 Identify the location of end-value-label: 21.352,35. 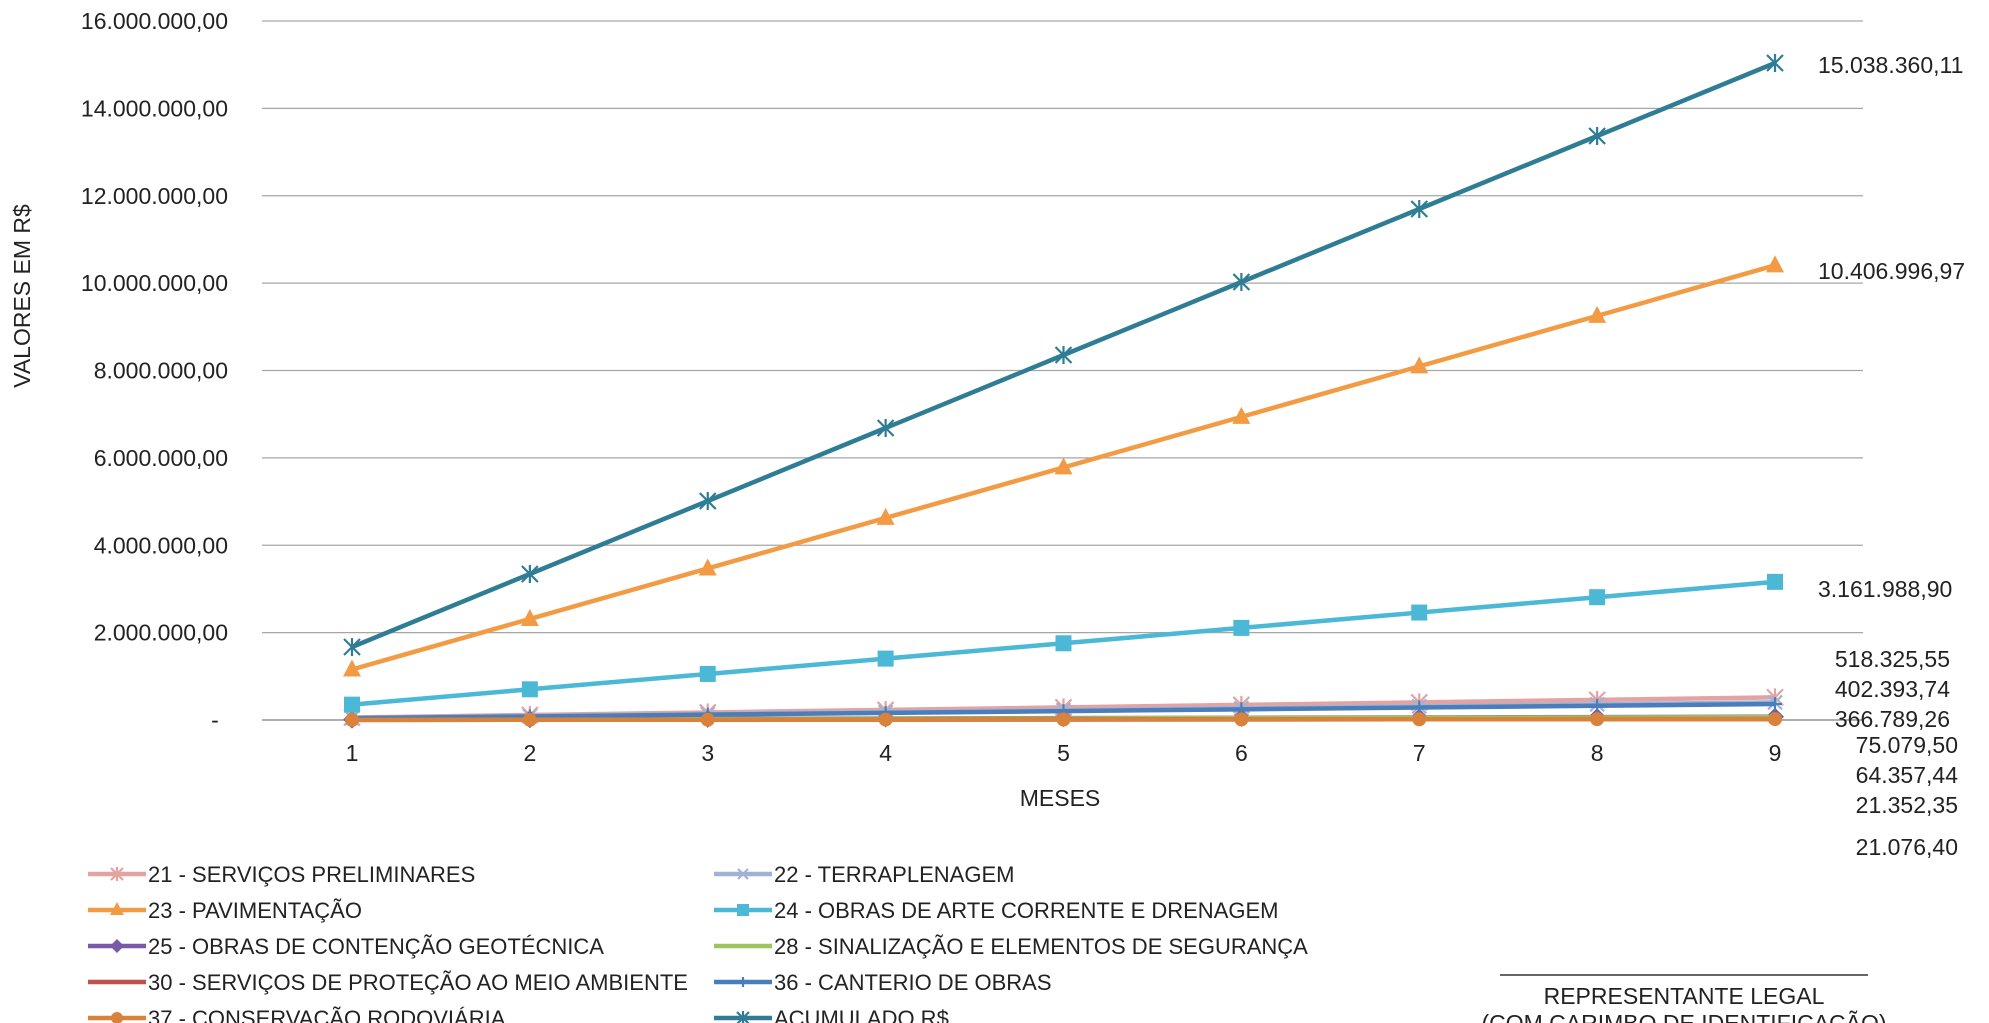
(1907, 805).